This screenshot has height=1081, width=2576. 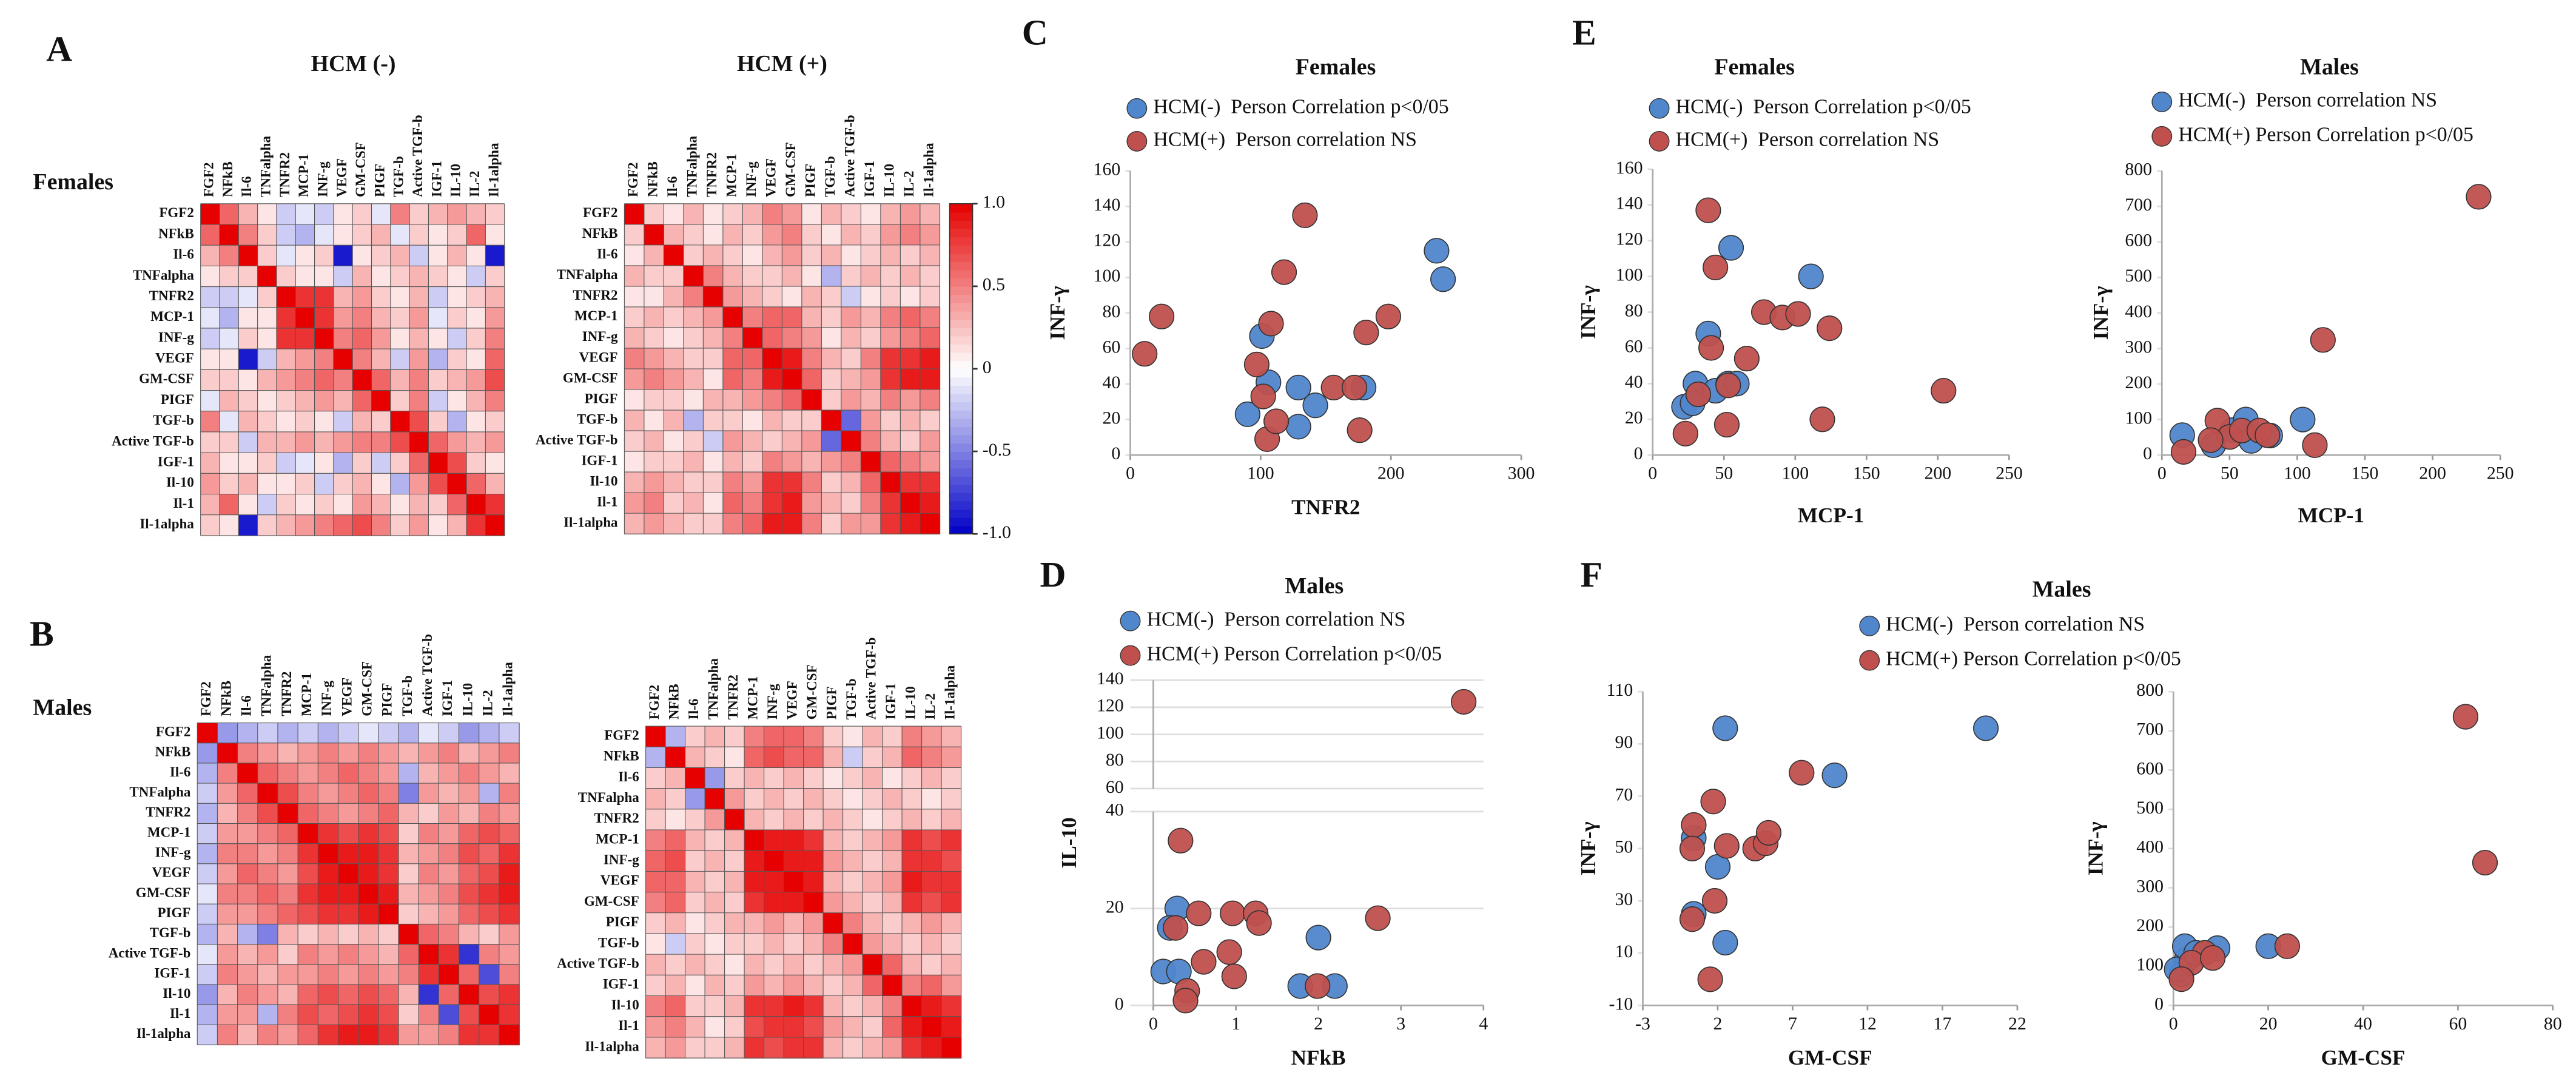 What do you see at coordinates (73, 182) in the screenshot?
I see `row-group-label: Females` at bounding box center [73, 182].